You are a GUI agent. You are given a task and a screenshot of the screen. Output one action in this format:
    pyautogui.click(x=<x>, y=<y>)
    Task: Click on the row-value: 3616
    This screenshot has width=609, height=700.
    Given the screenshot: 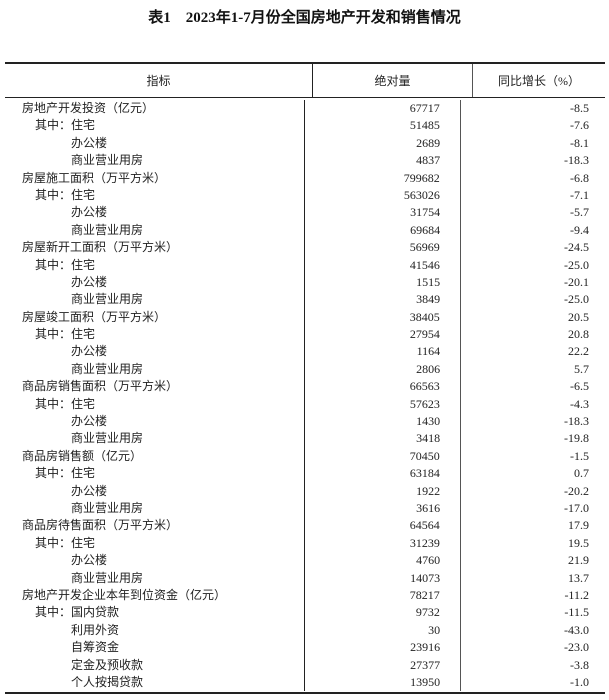 What is the action you would take?
    pyautogui.click(x=383, y=508)
    